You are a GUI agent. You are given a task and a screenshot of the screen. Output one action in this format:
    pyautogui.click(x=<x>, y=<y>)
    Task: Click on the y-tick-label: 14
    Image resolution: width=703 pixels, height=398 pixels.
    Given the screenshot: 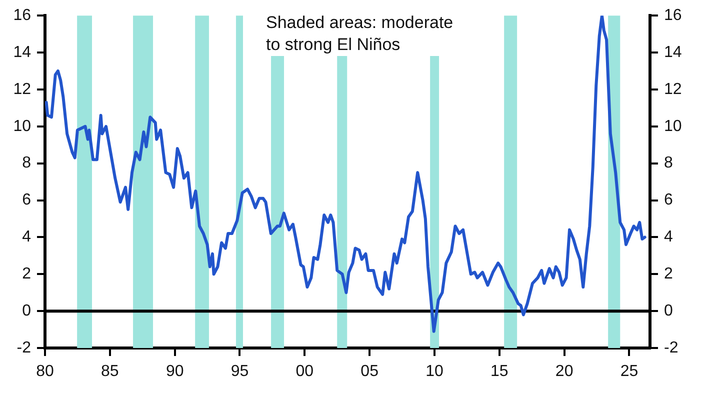 What is the action you would take?
    pyautogui.click(x=22, y=52)
    